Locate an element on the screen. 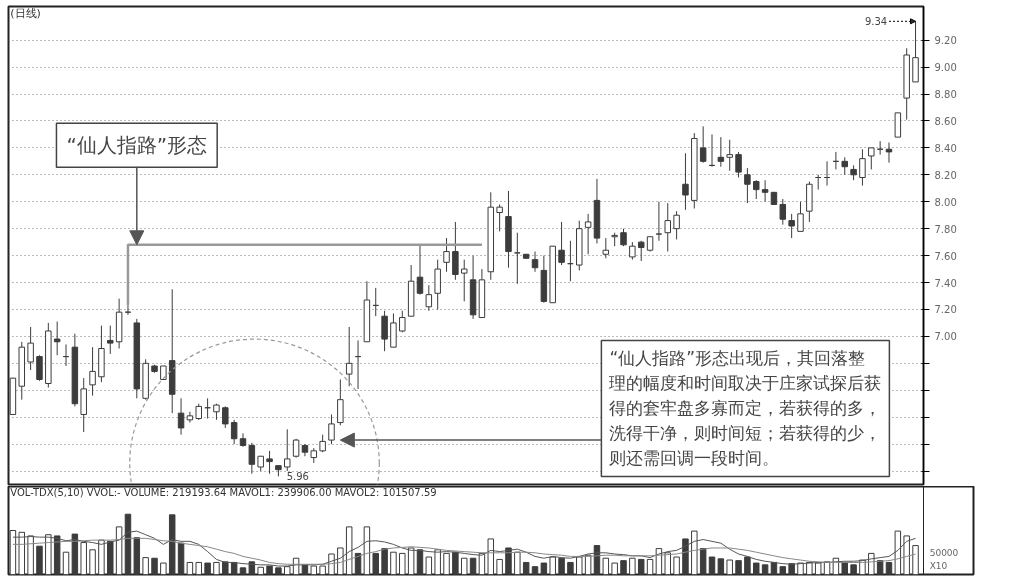  annotation: 5.96 is located at coordinates (297, 477).